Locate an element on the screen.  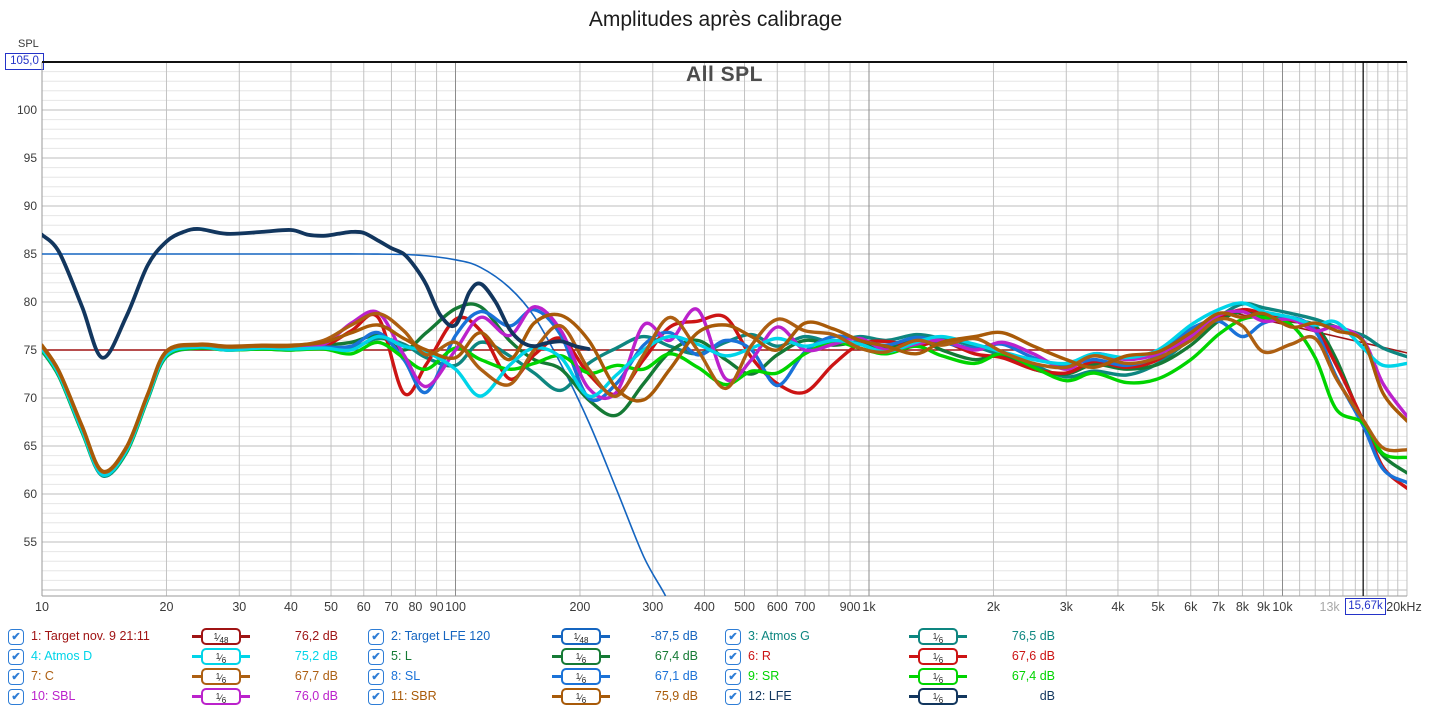
svg-text: 2k is located at coordinates (994, 607).